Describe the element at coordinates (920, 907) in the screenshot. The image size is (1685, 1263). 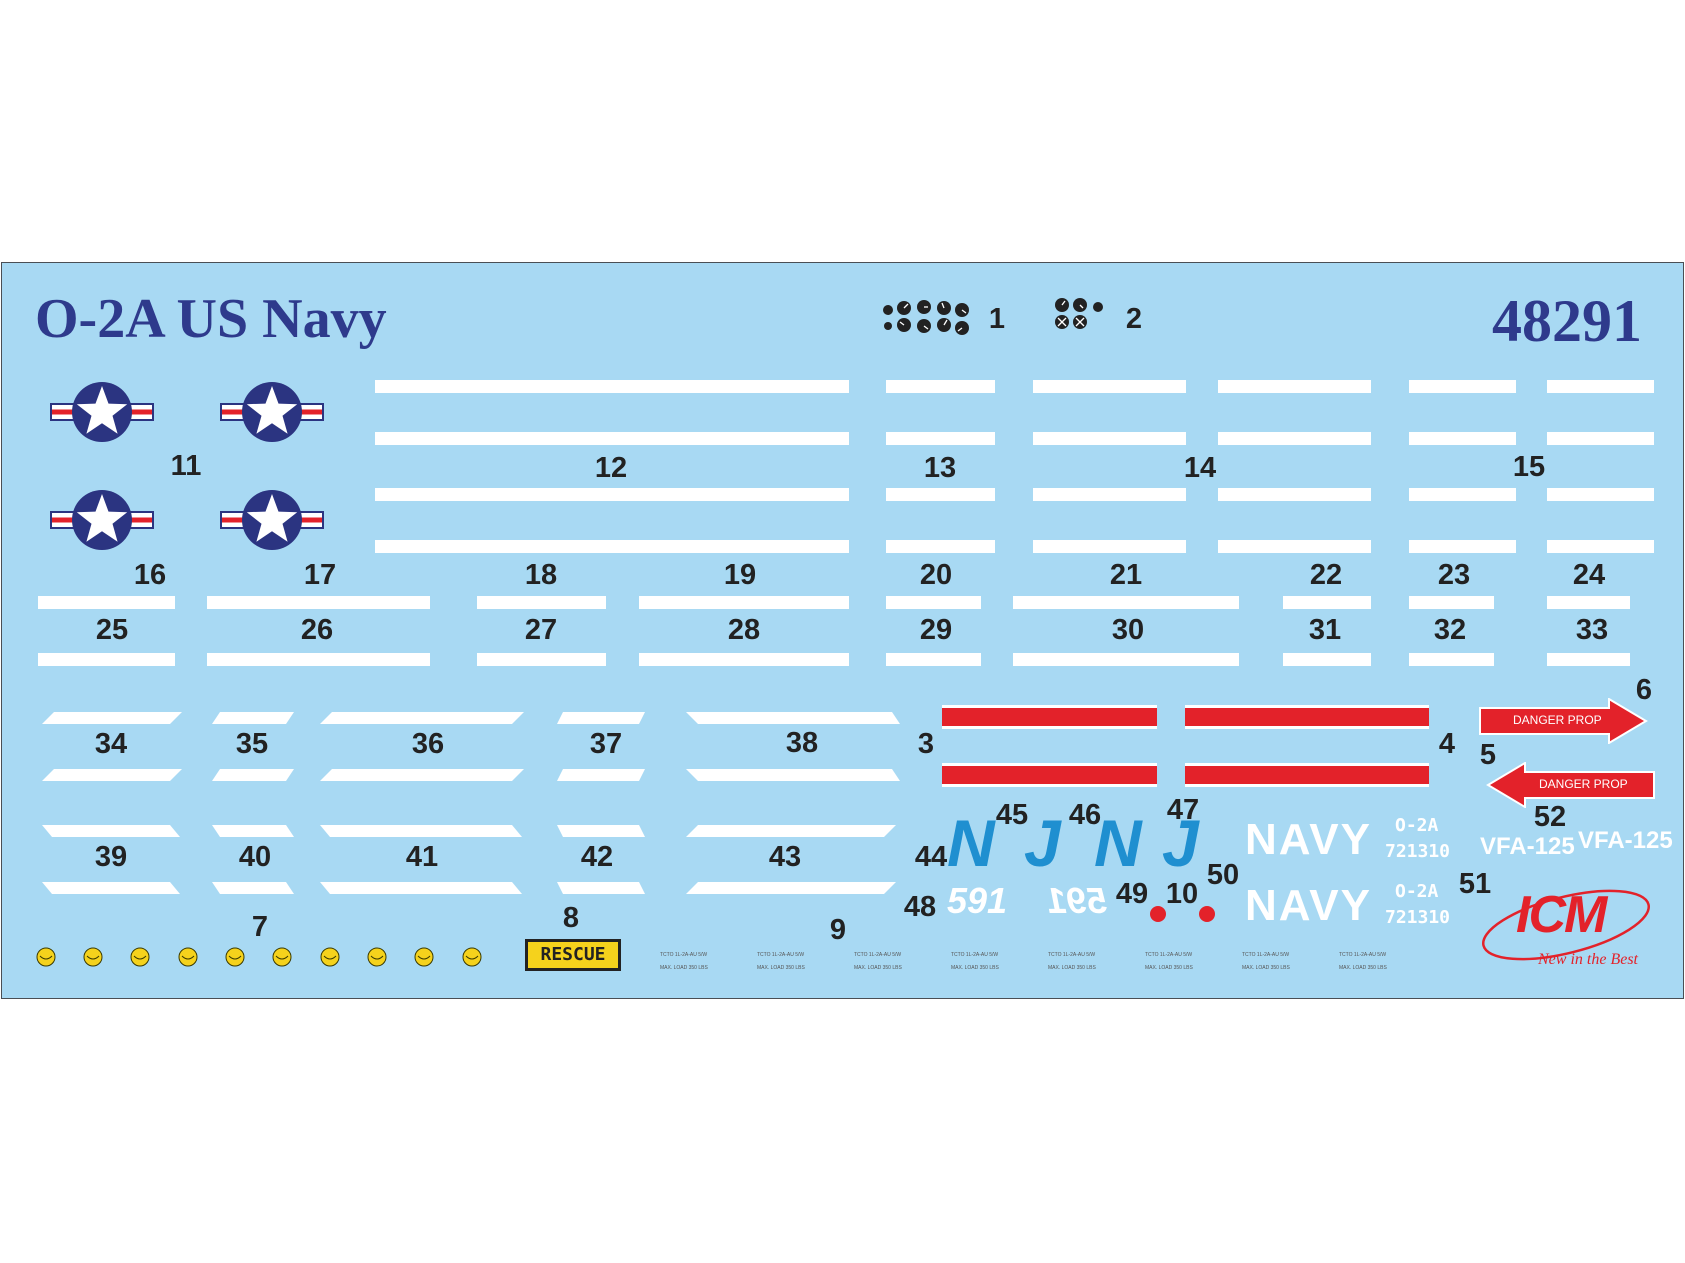
I see `decal-number-48: 48` at that location.